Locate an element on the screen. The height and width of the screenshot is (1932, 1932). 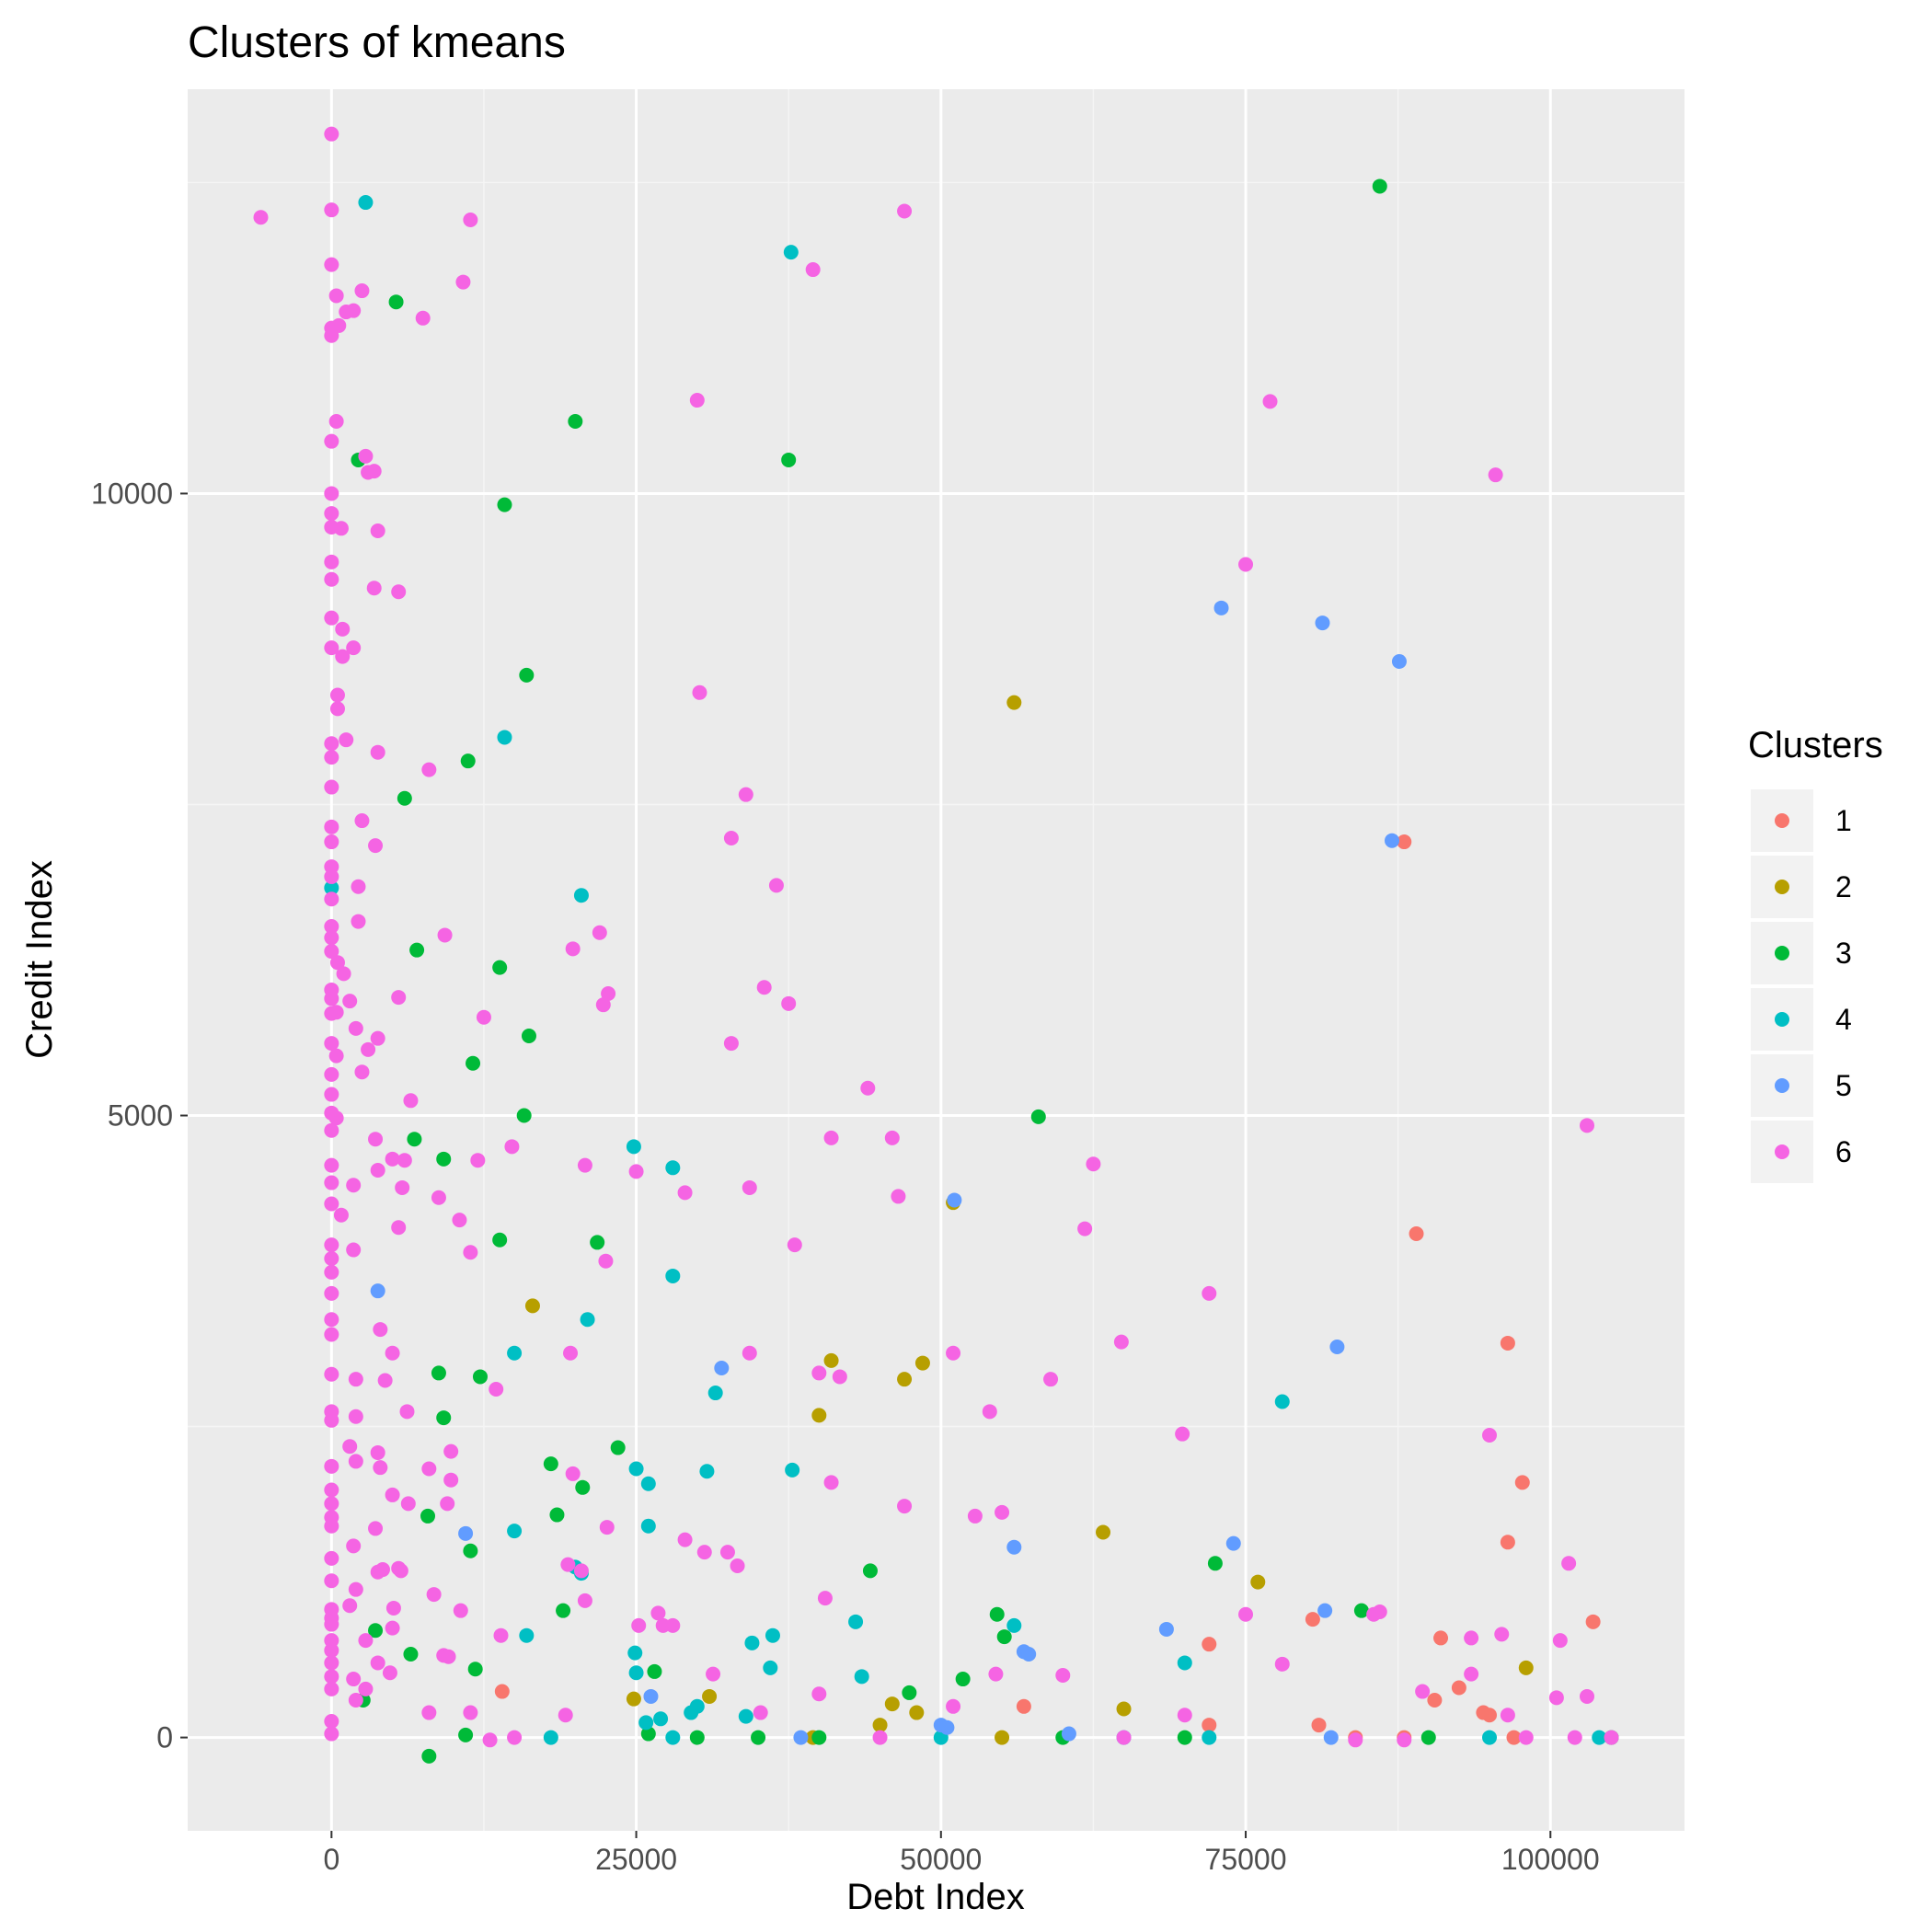
legend-title: Clusters is located at coordinates (1815, 745).